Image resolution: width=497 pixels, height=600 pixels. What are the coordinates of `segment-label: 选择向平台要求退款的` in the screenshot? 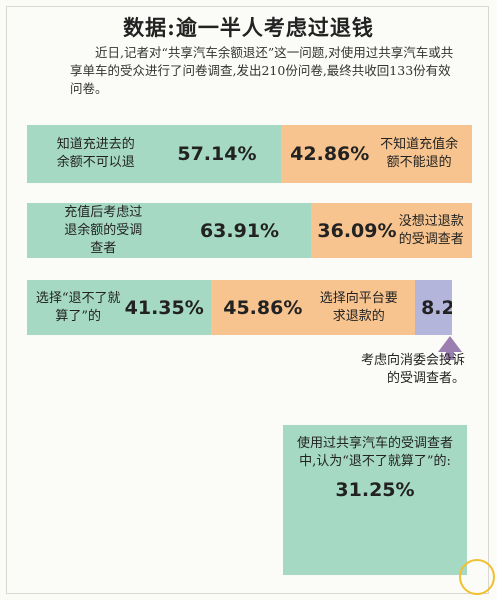 It's located at (358, 307).